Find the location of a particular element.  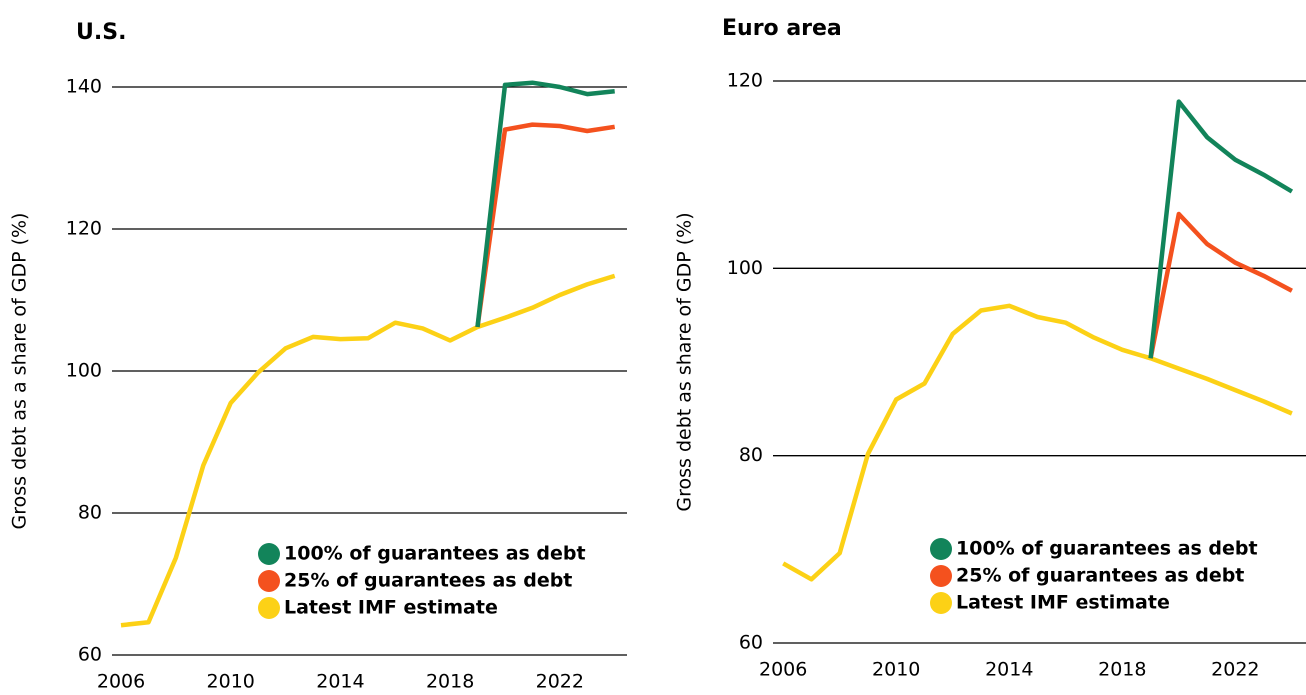

chart-title: Euro area is located at coordinates (782, 28).